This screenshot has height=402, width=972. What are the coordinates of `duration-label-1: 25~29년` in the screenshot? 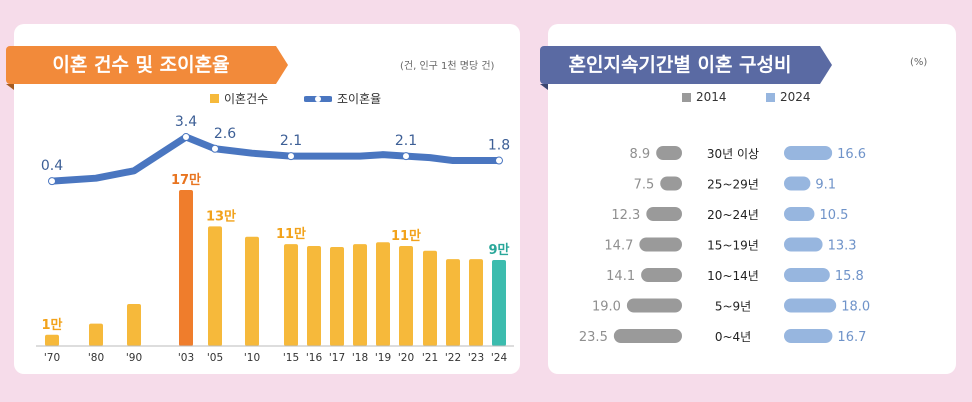 It's located at (733, 185).